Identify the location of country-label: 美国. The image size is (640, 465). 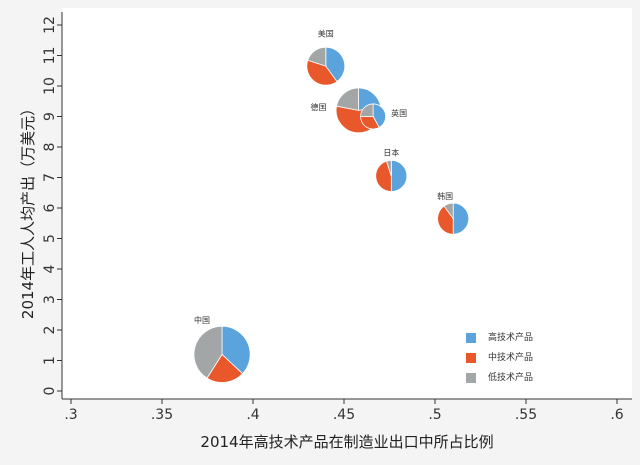
(326, 34).